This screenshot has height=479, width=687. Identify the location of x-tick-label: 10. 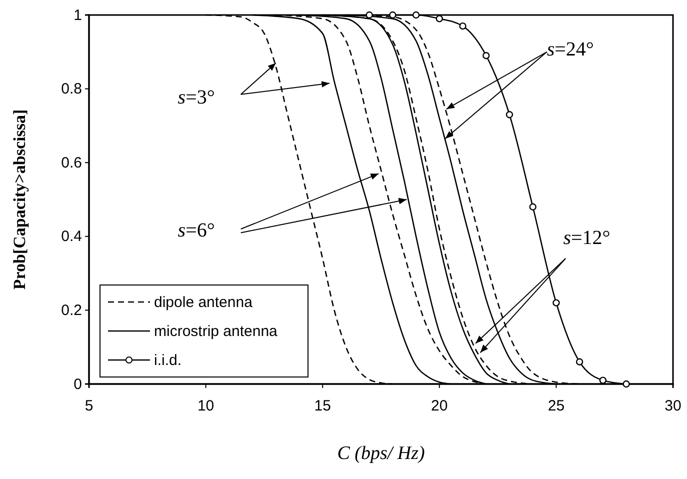
(205, 406).